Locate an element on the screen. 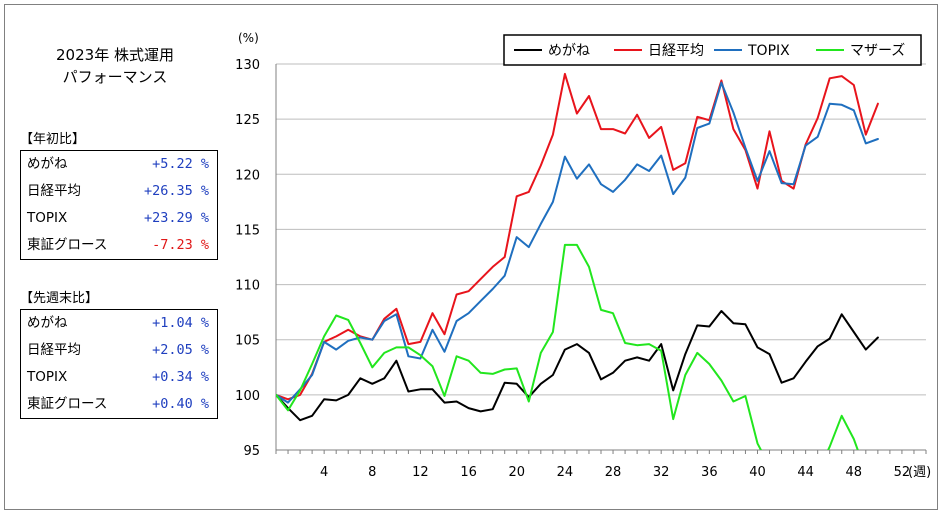  ytd-label: 【年初比】 is located at coordinates (53, 139).